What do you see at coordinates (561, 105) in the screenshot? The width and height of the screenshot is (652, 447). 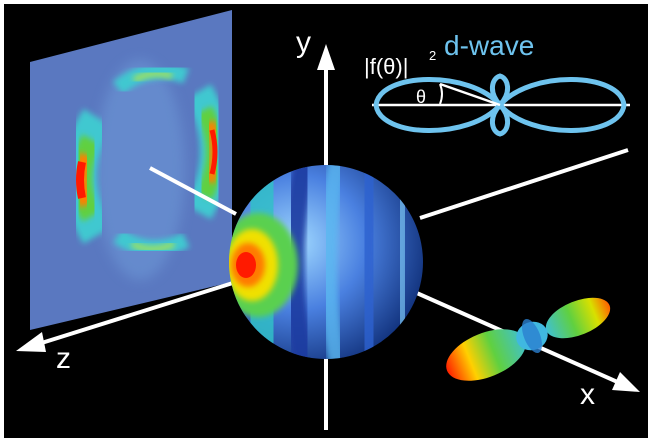 I see `inset-right-lobe` at bounding box center [561, 105].